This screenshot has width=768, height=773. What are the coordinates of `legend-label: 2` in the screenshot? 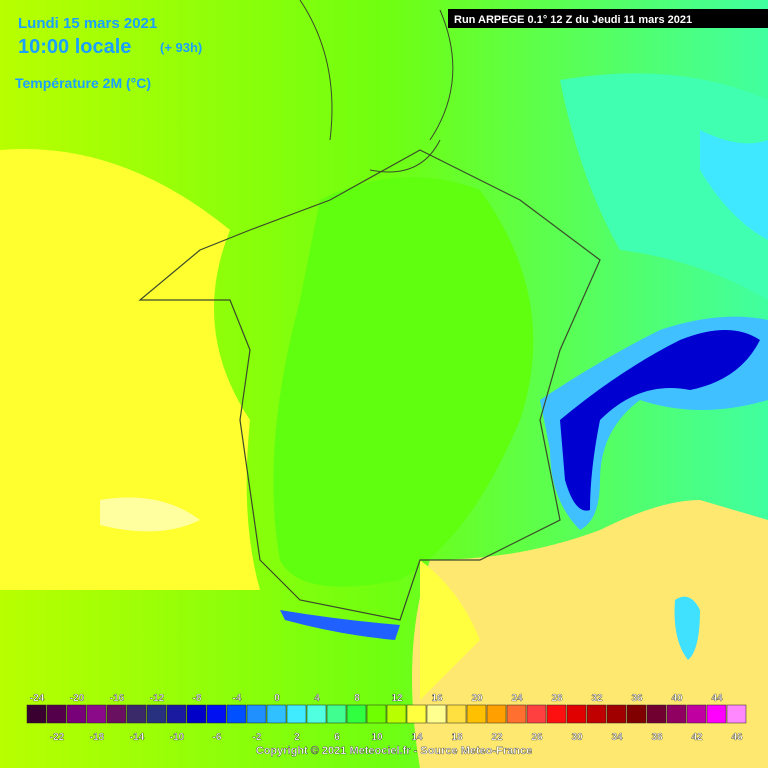 It's located at (297, 737).